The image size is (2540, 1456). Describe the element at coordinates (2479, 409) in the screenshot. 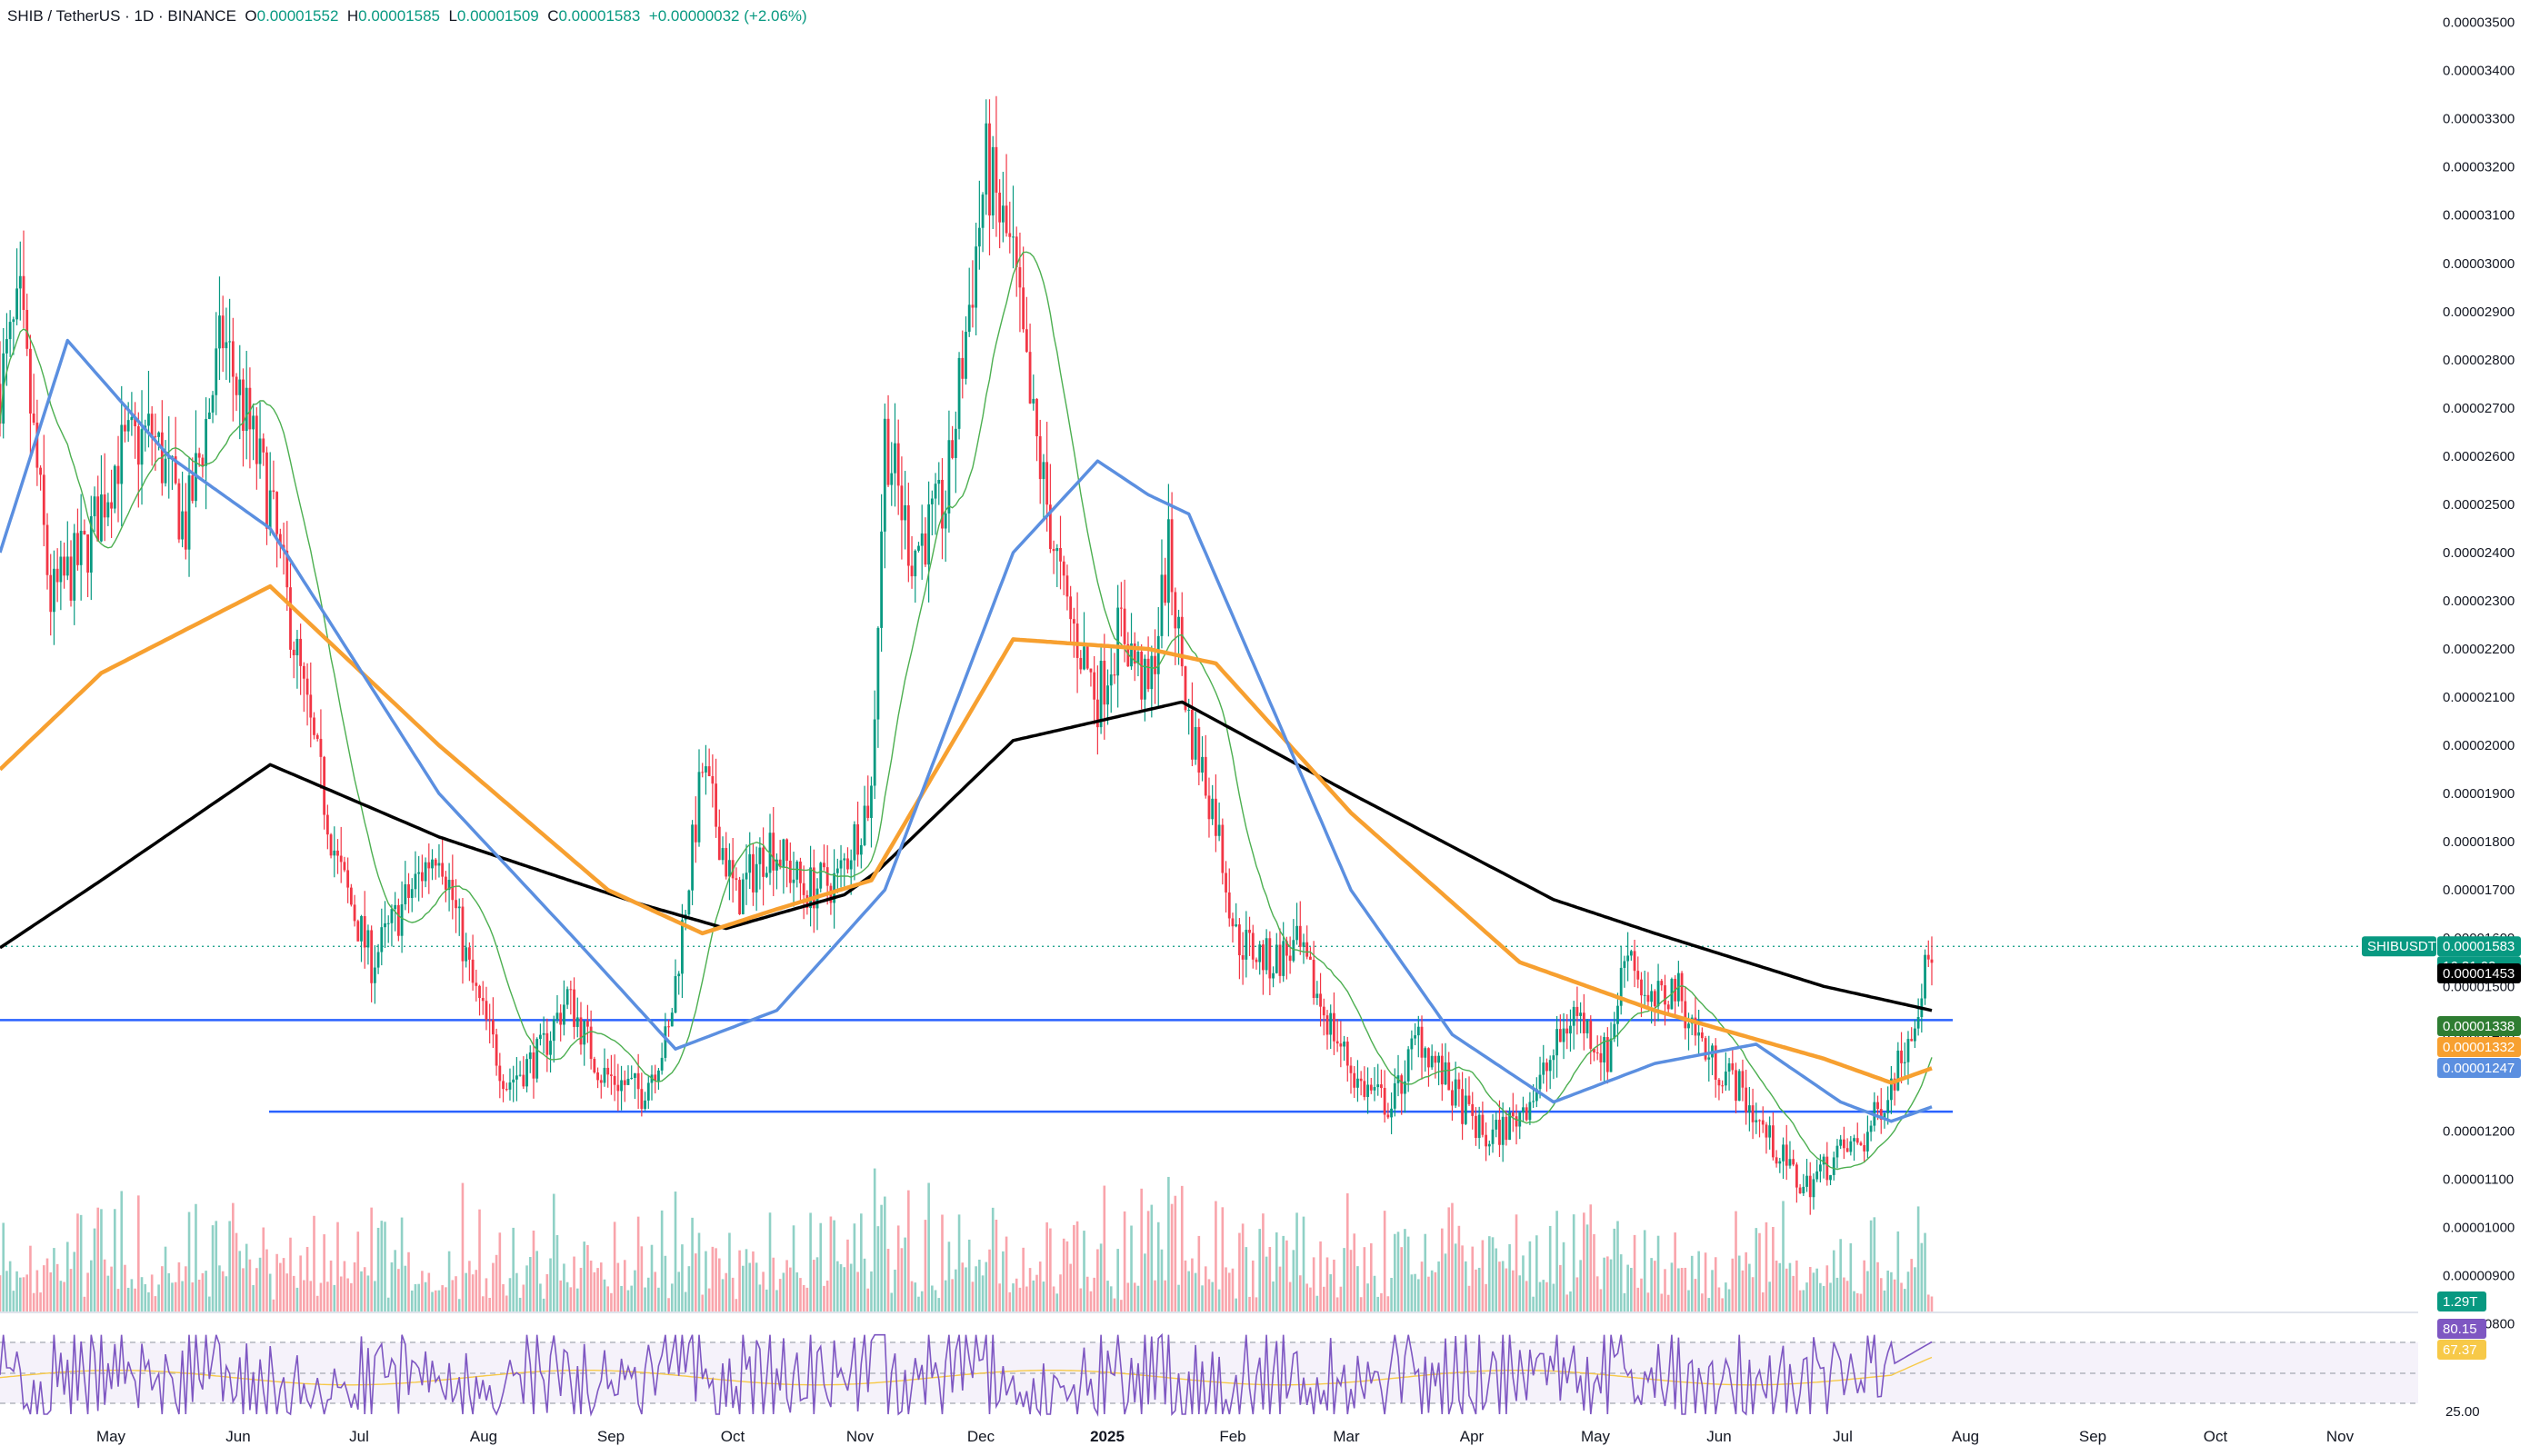

I see `price-tick-label: 0.00002700` at that location.